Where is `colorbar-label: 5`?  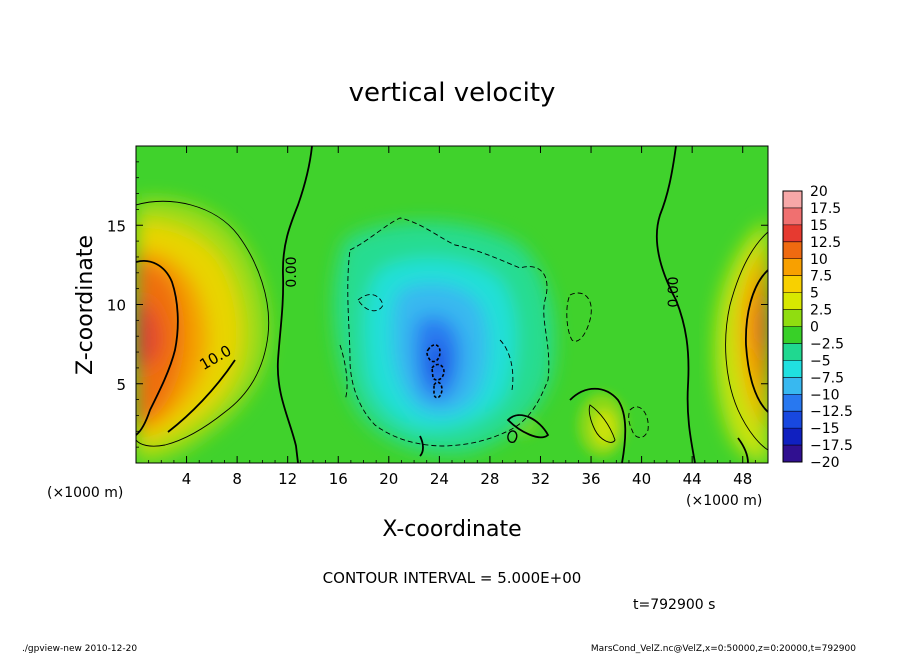 colorbar-label: 5 is located at coordinates (814, 294).